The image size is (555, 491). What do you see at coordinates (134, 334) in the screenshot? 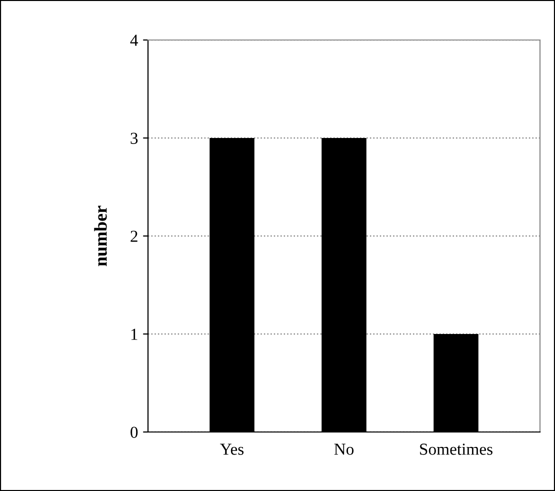
I see `y-tick-label: 1` at bounding box center [134, 334].